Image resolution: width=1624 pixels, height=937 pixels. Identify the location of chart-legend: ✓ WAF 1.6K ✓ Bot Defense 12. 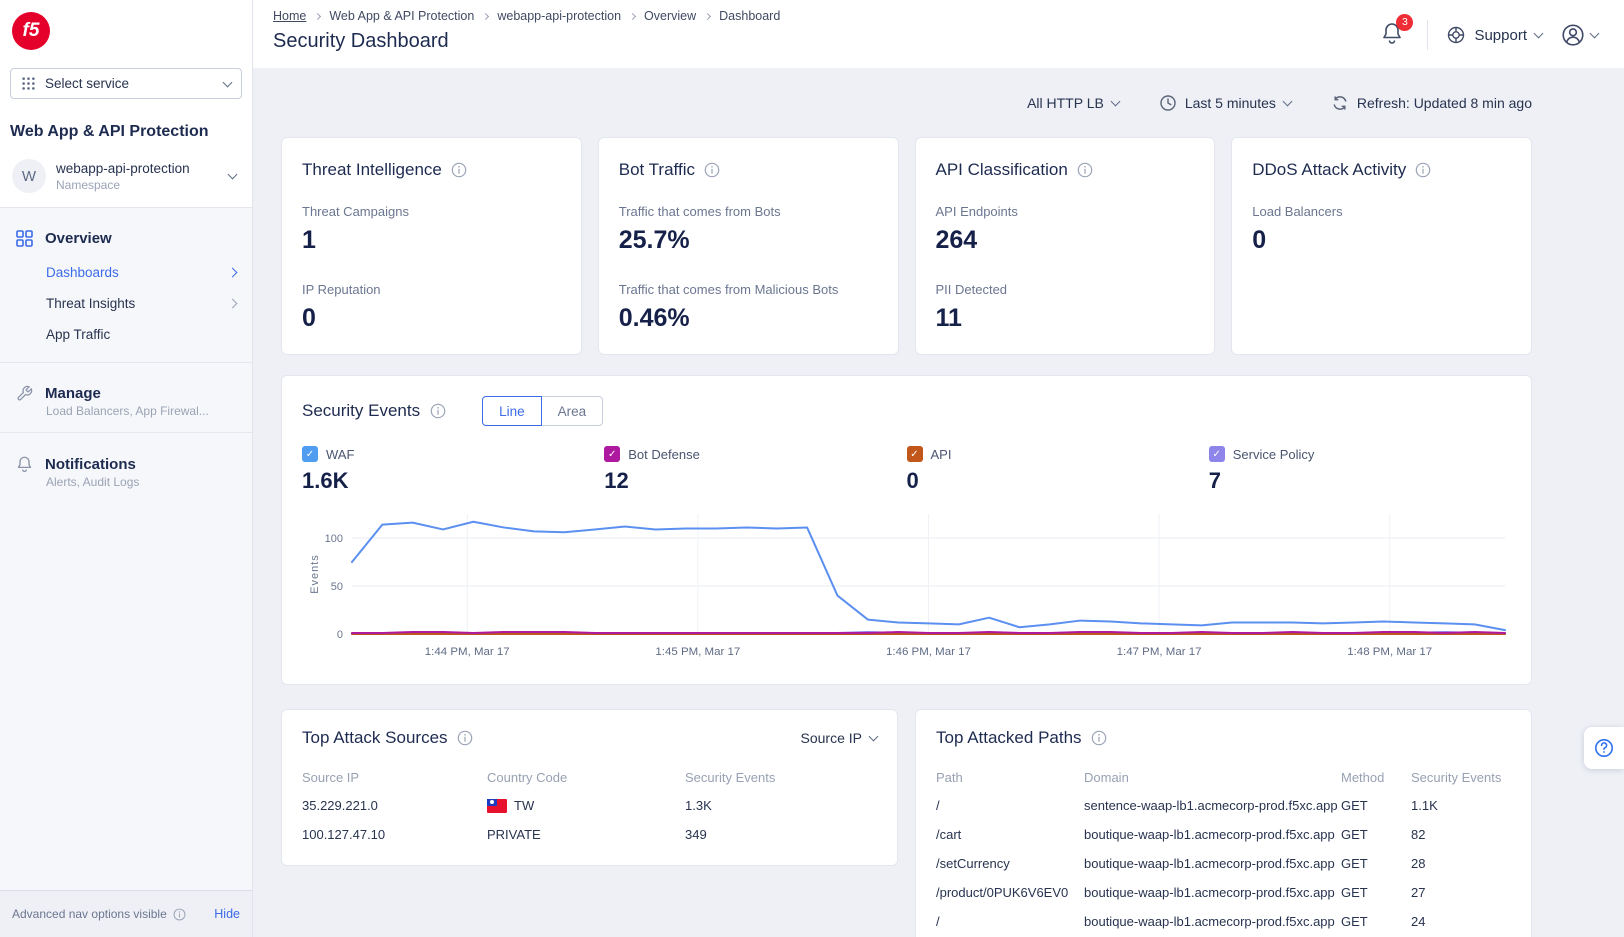
(906, 470).